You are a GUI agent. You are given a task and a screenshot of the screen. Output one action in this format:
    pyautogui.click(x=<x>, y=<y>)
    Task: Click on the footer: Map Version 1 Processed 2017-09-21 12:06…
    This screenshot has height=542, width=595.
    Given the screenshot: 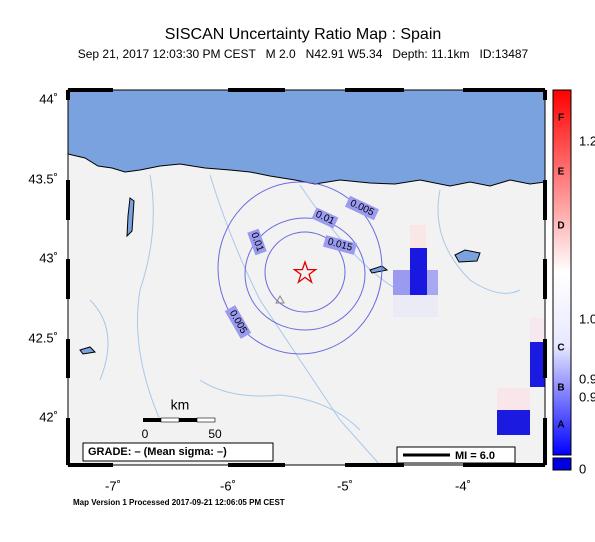 What is the action you would take?
    pyautogui.click(x=179, y=502)
    